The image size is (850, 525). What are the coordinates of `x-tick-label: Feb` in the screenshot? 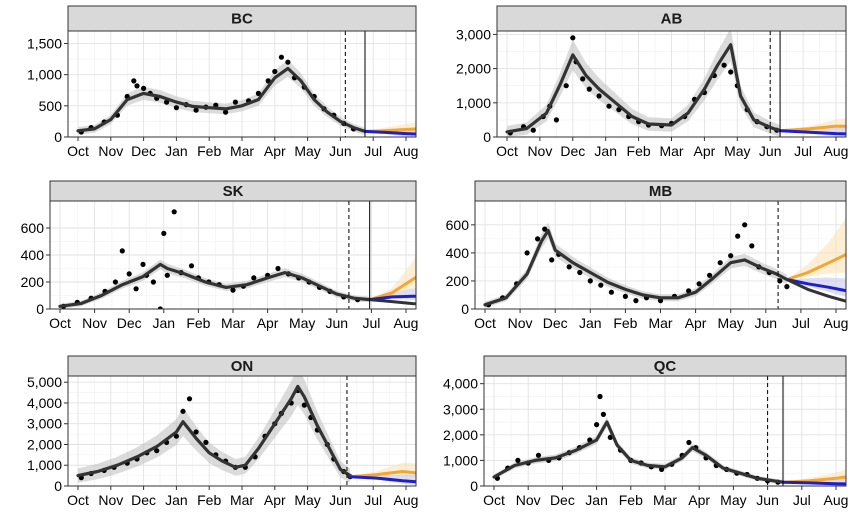 It's located at (209, 500).